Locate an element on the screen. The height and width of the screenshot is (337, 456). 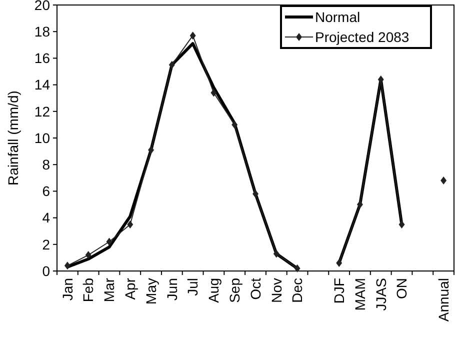
y-tick-label: 14 is located at coordinates (42, 84).